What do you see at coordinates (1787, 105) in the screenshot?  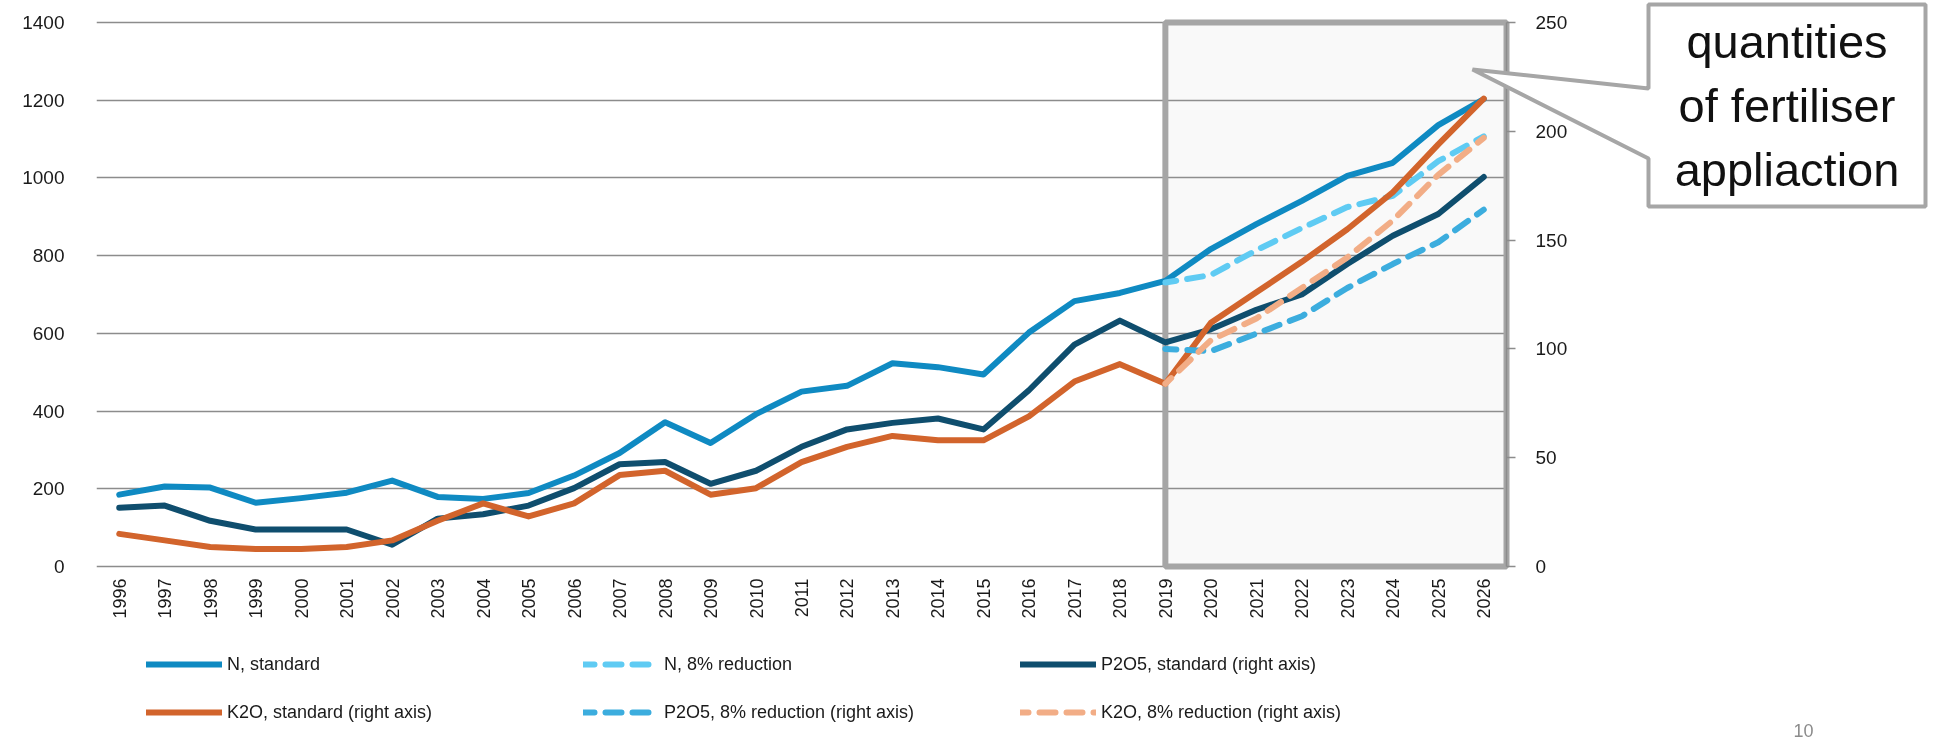 I see `text: quantities of fertiliser appliaction` at bounding box center [1787, 105].